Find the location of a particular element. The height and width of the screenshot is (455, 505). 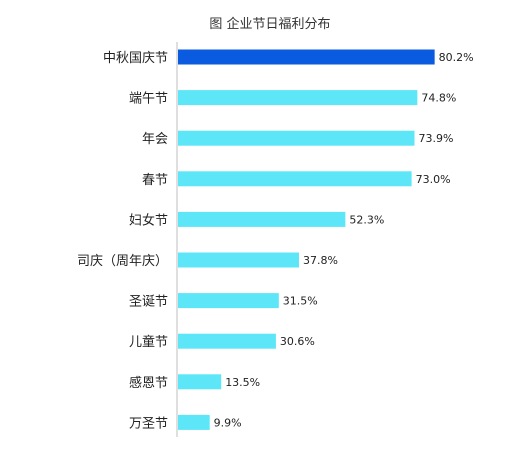

value-label: 52.3% is located at coordinates (366, 219).